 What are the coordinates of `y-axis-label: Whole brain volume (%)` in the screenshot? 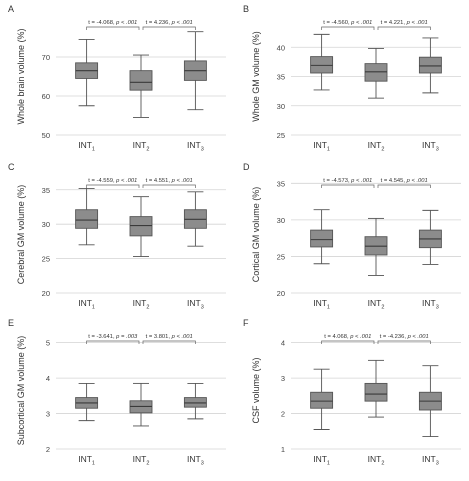 It's located at (21, 76).